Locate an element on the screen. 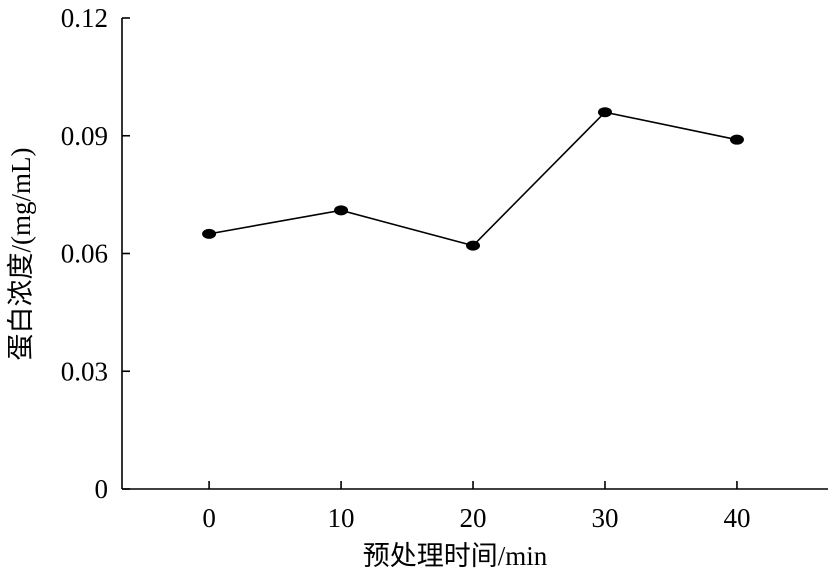 The width and height of the screenshot is (830, 580). y-tick-label: 0.12 is located at coordinates (84, 18).